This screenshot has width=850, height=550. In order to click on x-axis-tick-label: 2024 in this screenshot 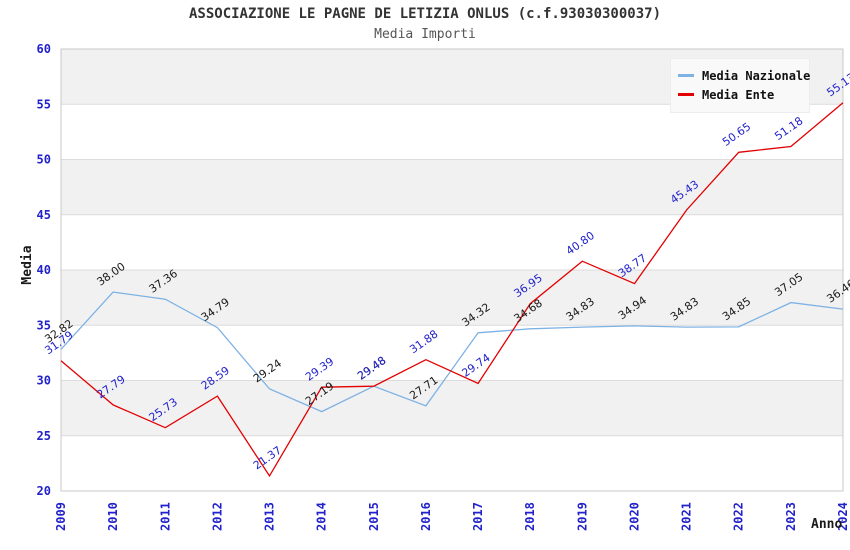, I will do `click(843, 516)`.